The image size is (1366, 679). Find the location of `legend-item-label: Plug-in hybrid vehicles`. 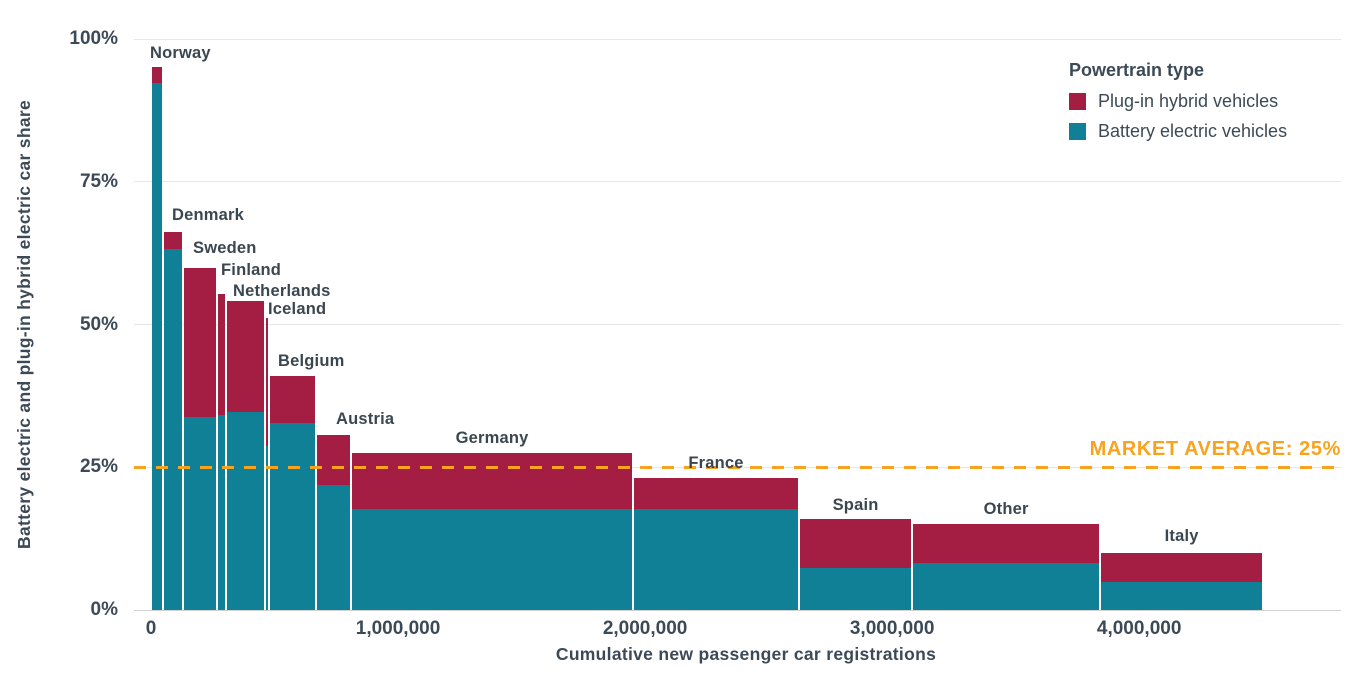

legend-item-label: Plug-in hybrid vehicles is located at coordinates (1188, 101).